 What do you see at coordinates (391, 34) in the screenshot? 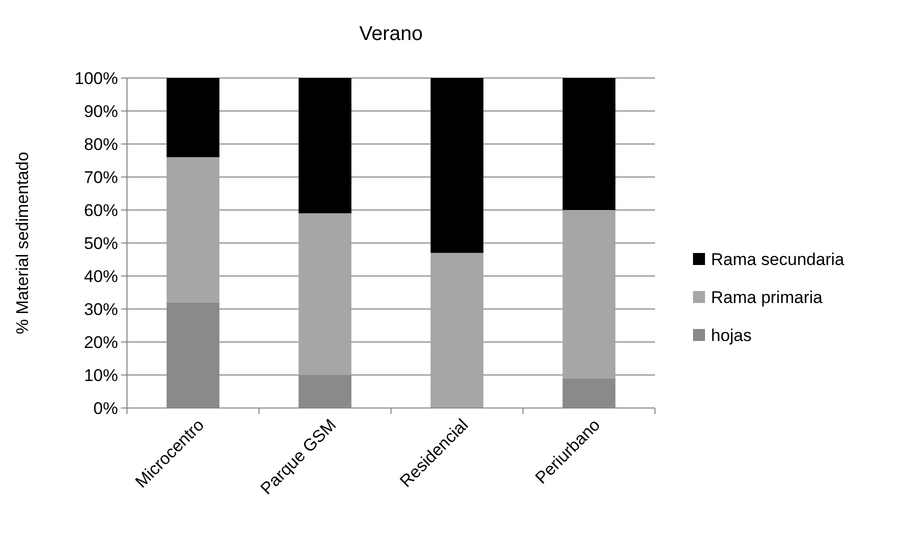
I see `chart-title: Verano` at bounding box center [391, 34].